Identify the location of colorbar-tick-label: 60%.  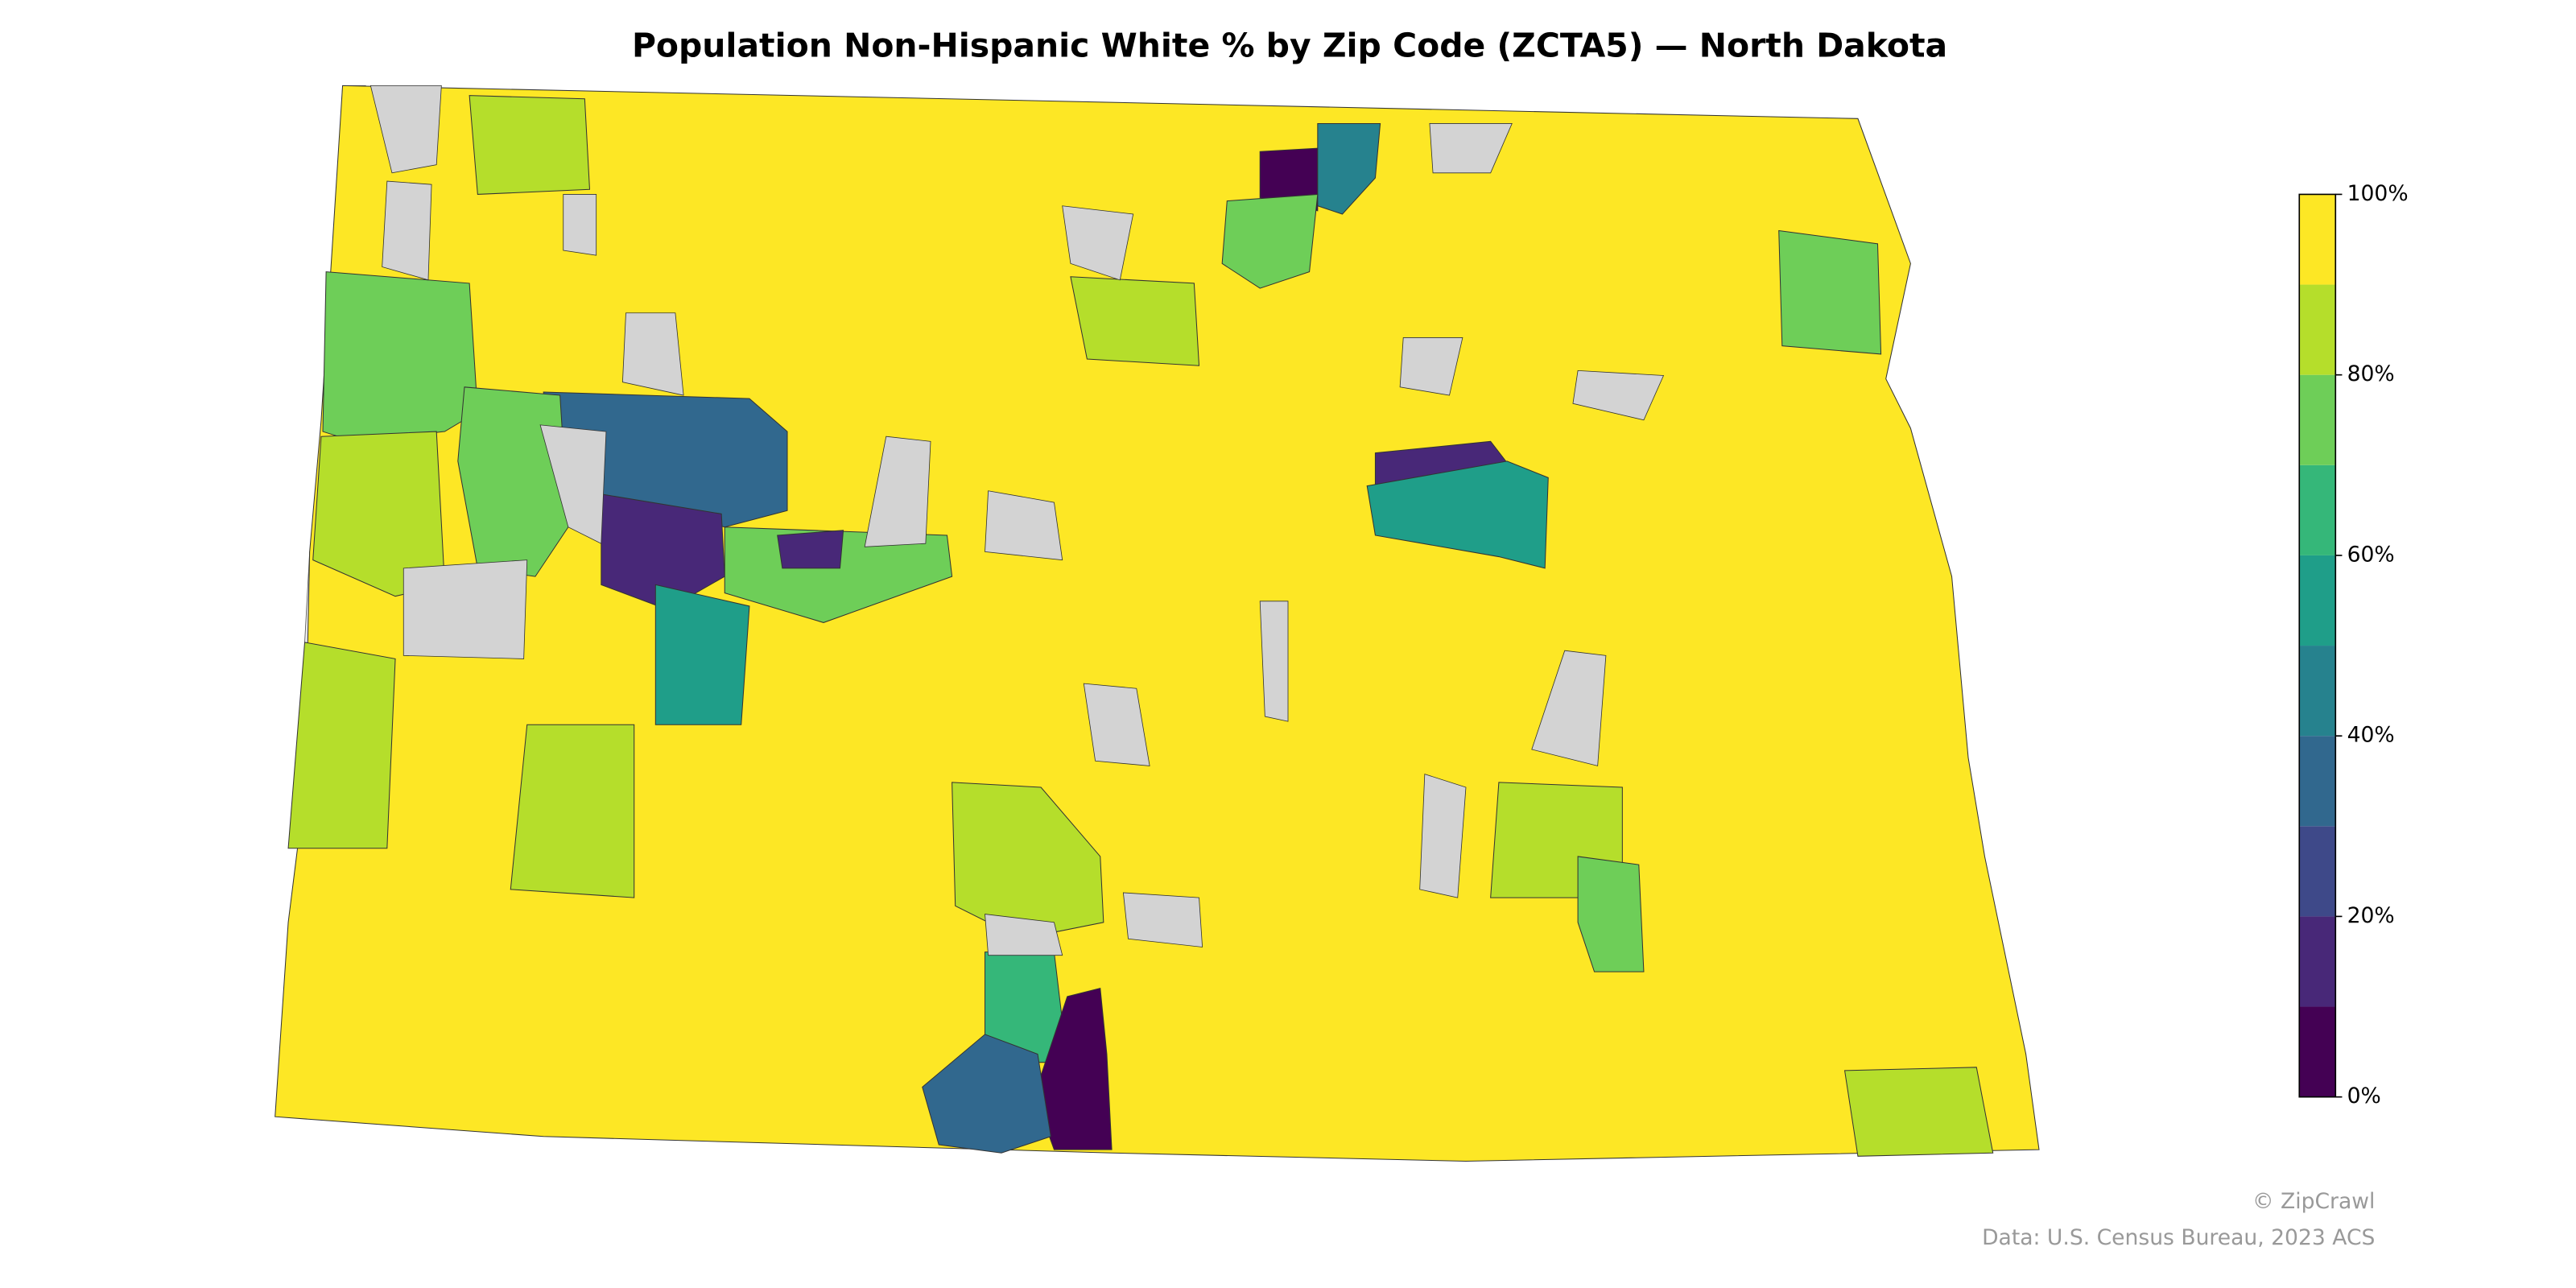
(2371, 554).